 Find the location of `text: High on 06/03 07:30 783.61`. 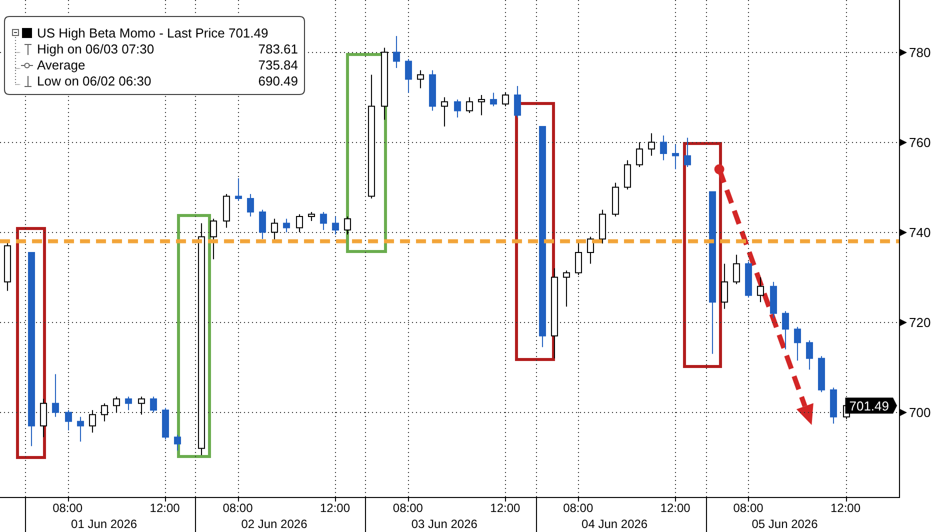

text: High on 06/03 07:30 783.61 is located at coordinates (167, 49).